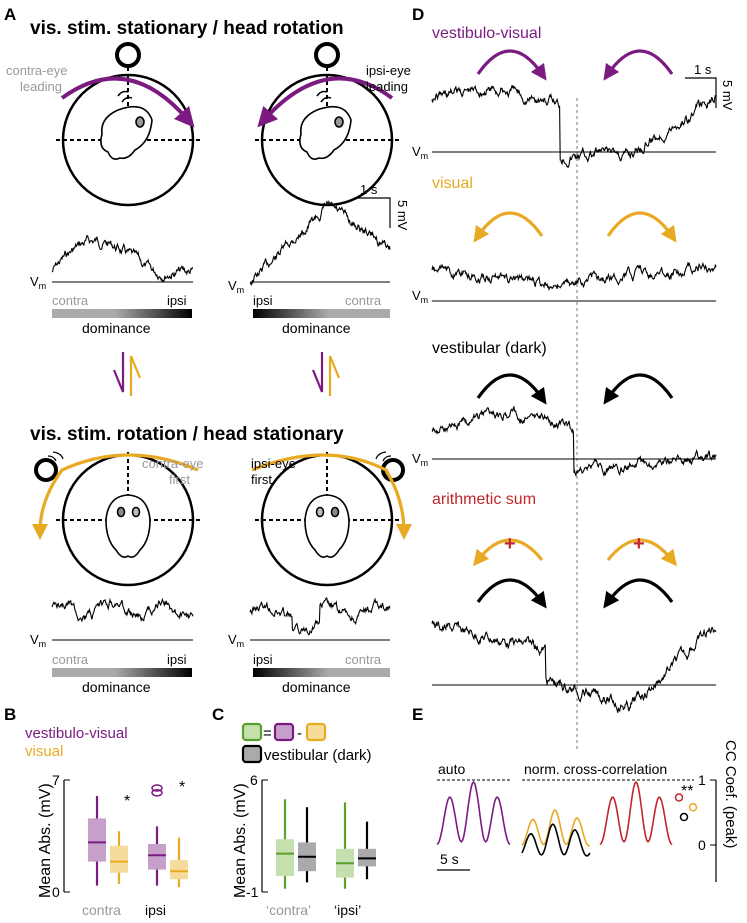 The width and height of the screenshot is (747, 923). Describe the element at coordinates (418, 14) in the screenshot. I see `panel-label-d: D` at that location.